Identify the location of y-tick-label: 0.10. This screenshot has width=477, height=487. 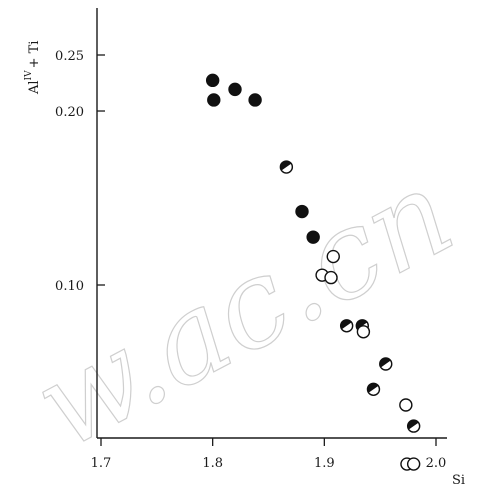
(69, 286).